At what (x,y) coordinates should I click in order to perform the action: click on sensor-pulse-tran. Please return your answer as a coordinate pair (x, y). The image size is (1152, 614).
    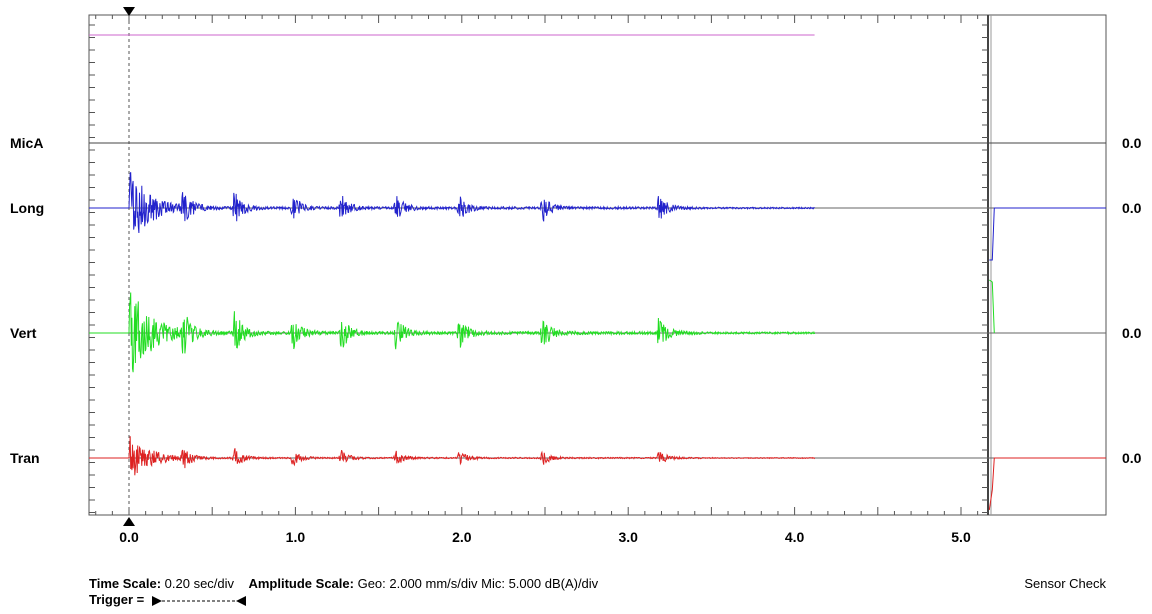
    Looking at the image, I should click on (1047, 484).